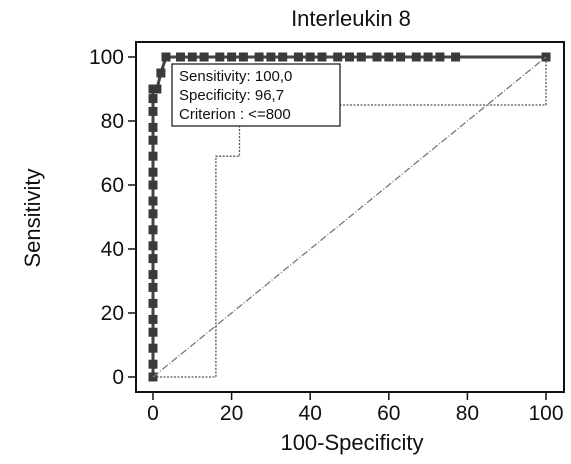  Describe the element at coordinates (388, 413) in the screenshot. I see `x-tick-label: 60` at that location.